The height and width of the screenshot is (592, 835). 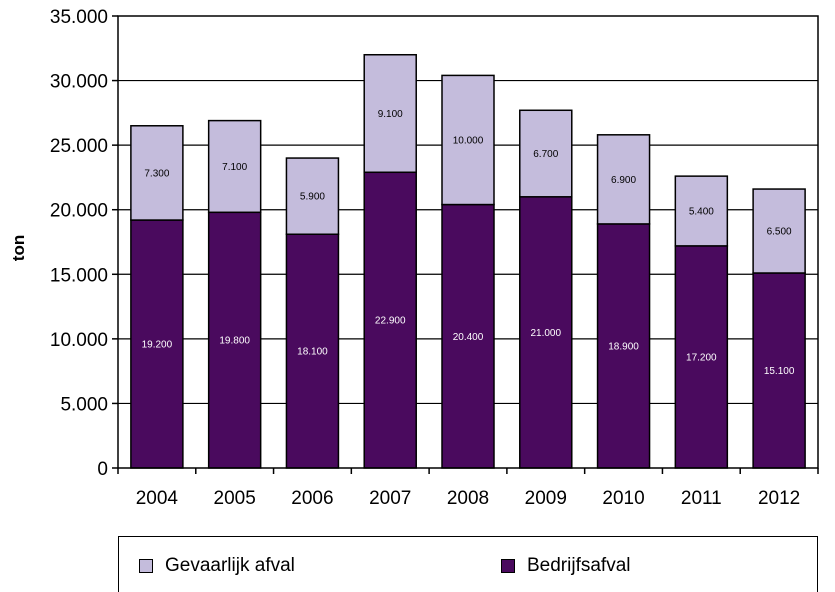 I want to click on x-tick-label: 2011, so click(x=701, y=498).